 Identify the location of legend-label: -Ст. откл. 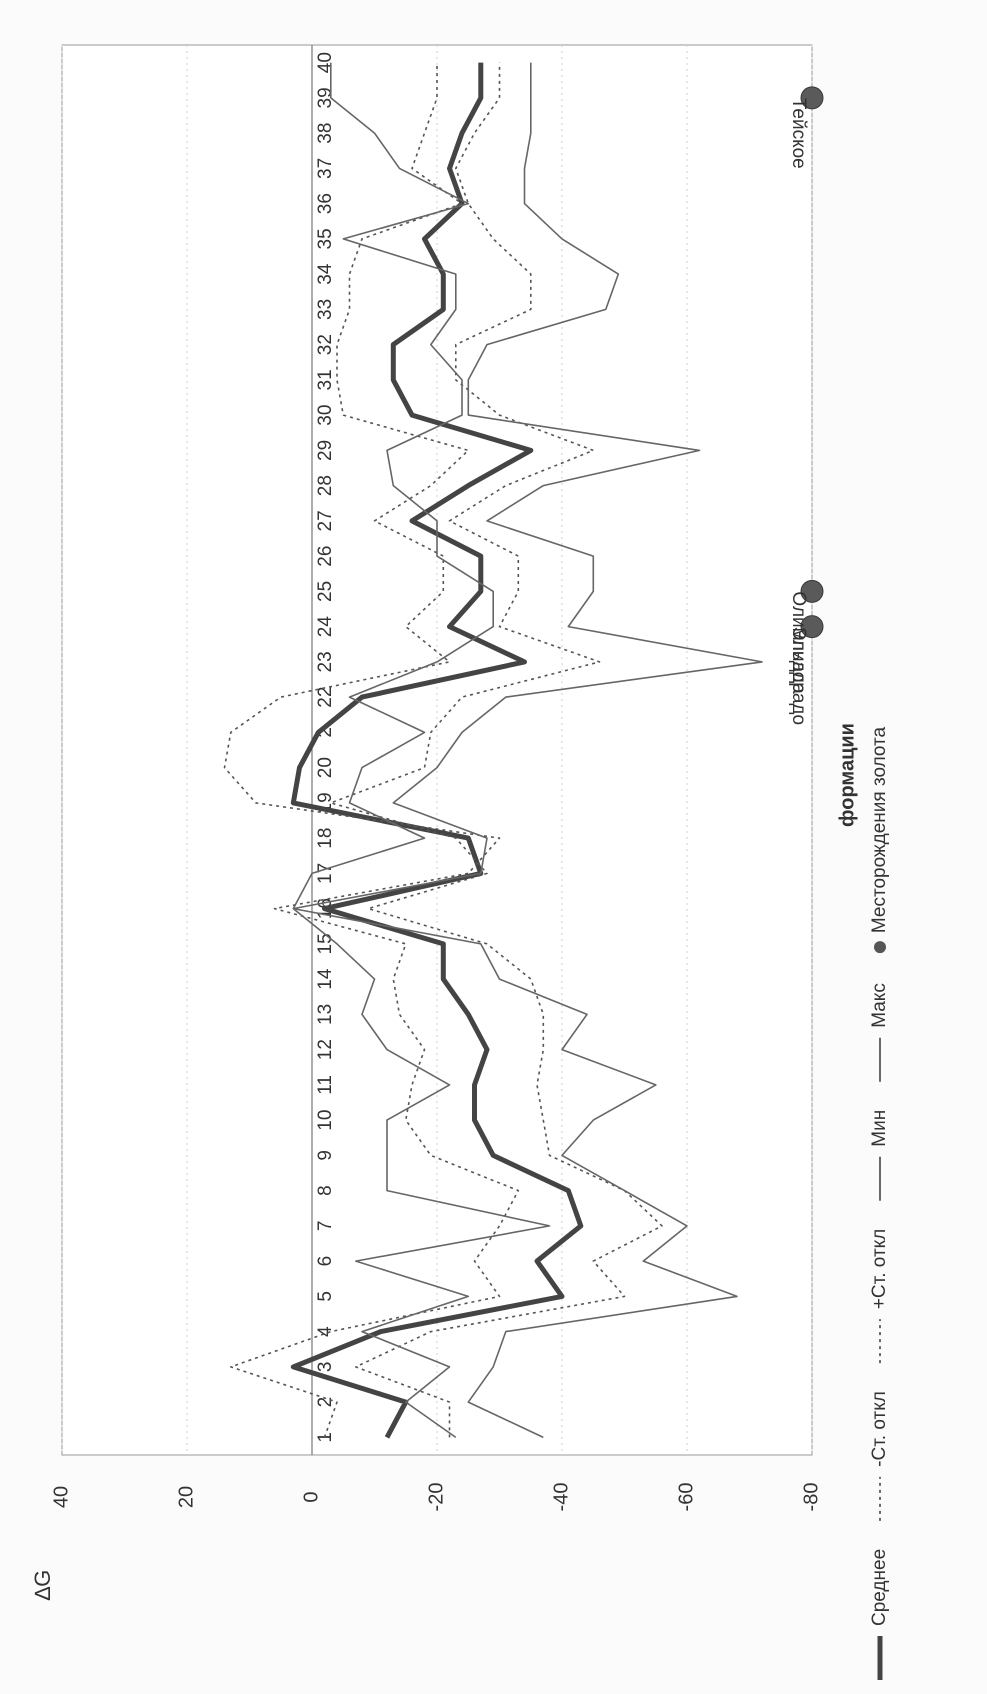
(879, 1429).